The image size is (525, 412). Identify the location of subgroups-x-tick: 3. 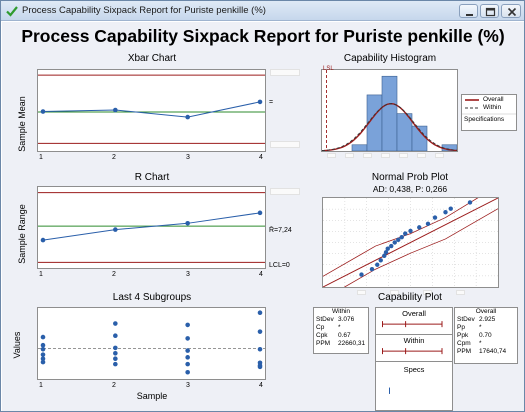
(188, 385).